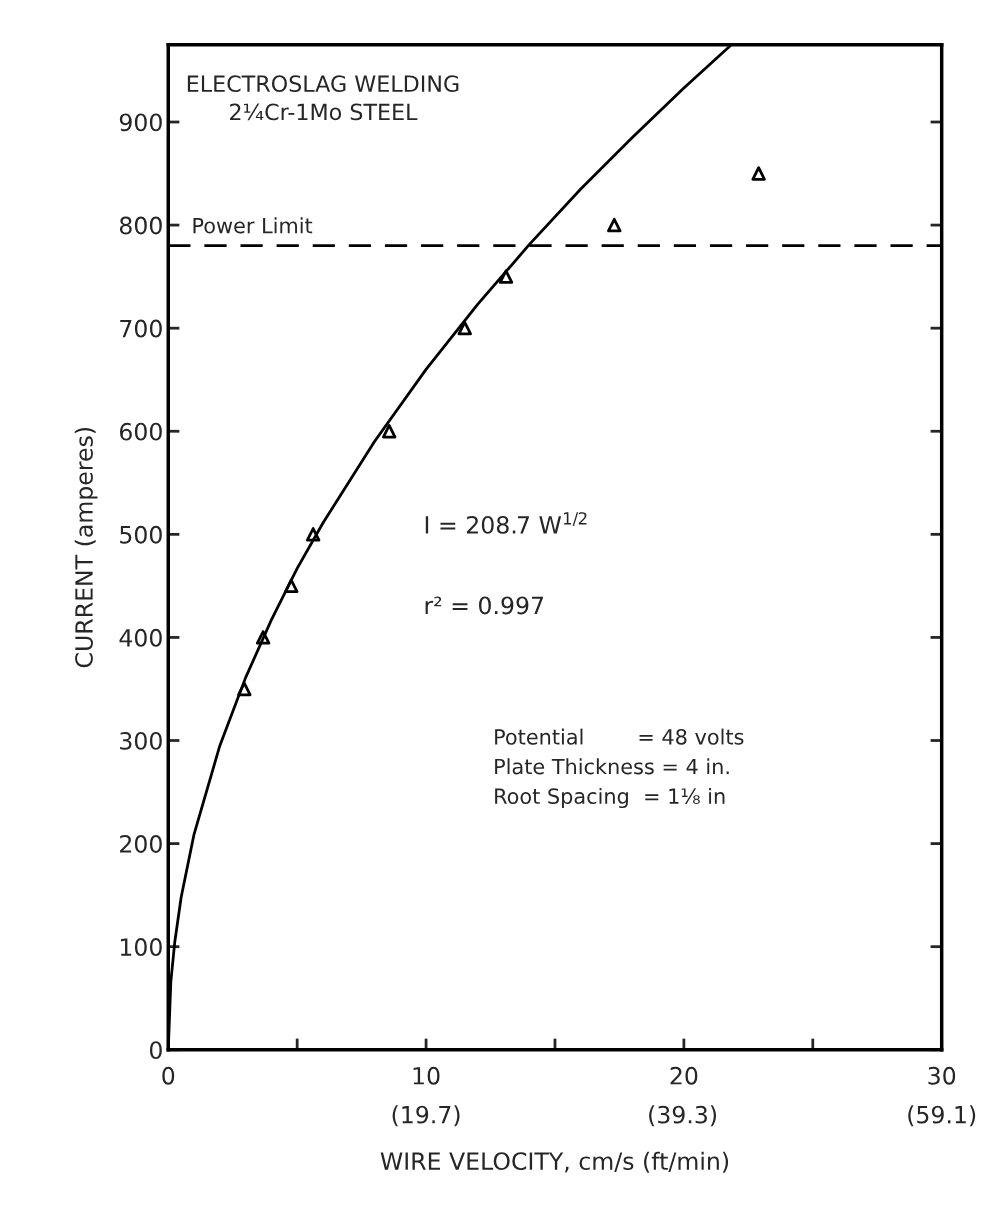 The width and height of the screenshot is (984, 1208). What do you see at coordinates (155, 1050) in the screenshot?
I see `y-tick-label: 0` at bounding box center [155, 1050].